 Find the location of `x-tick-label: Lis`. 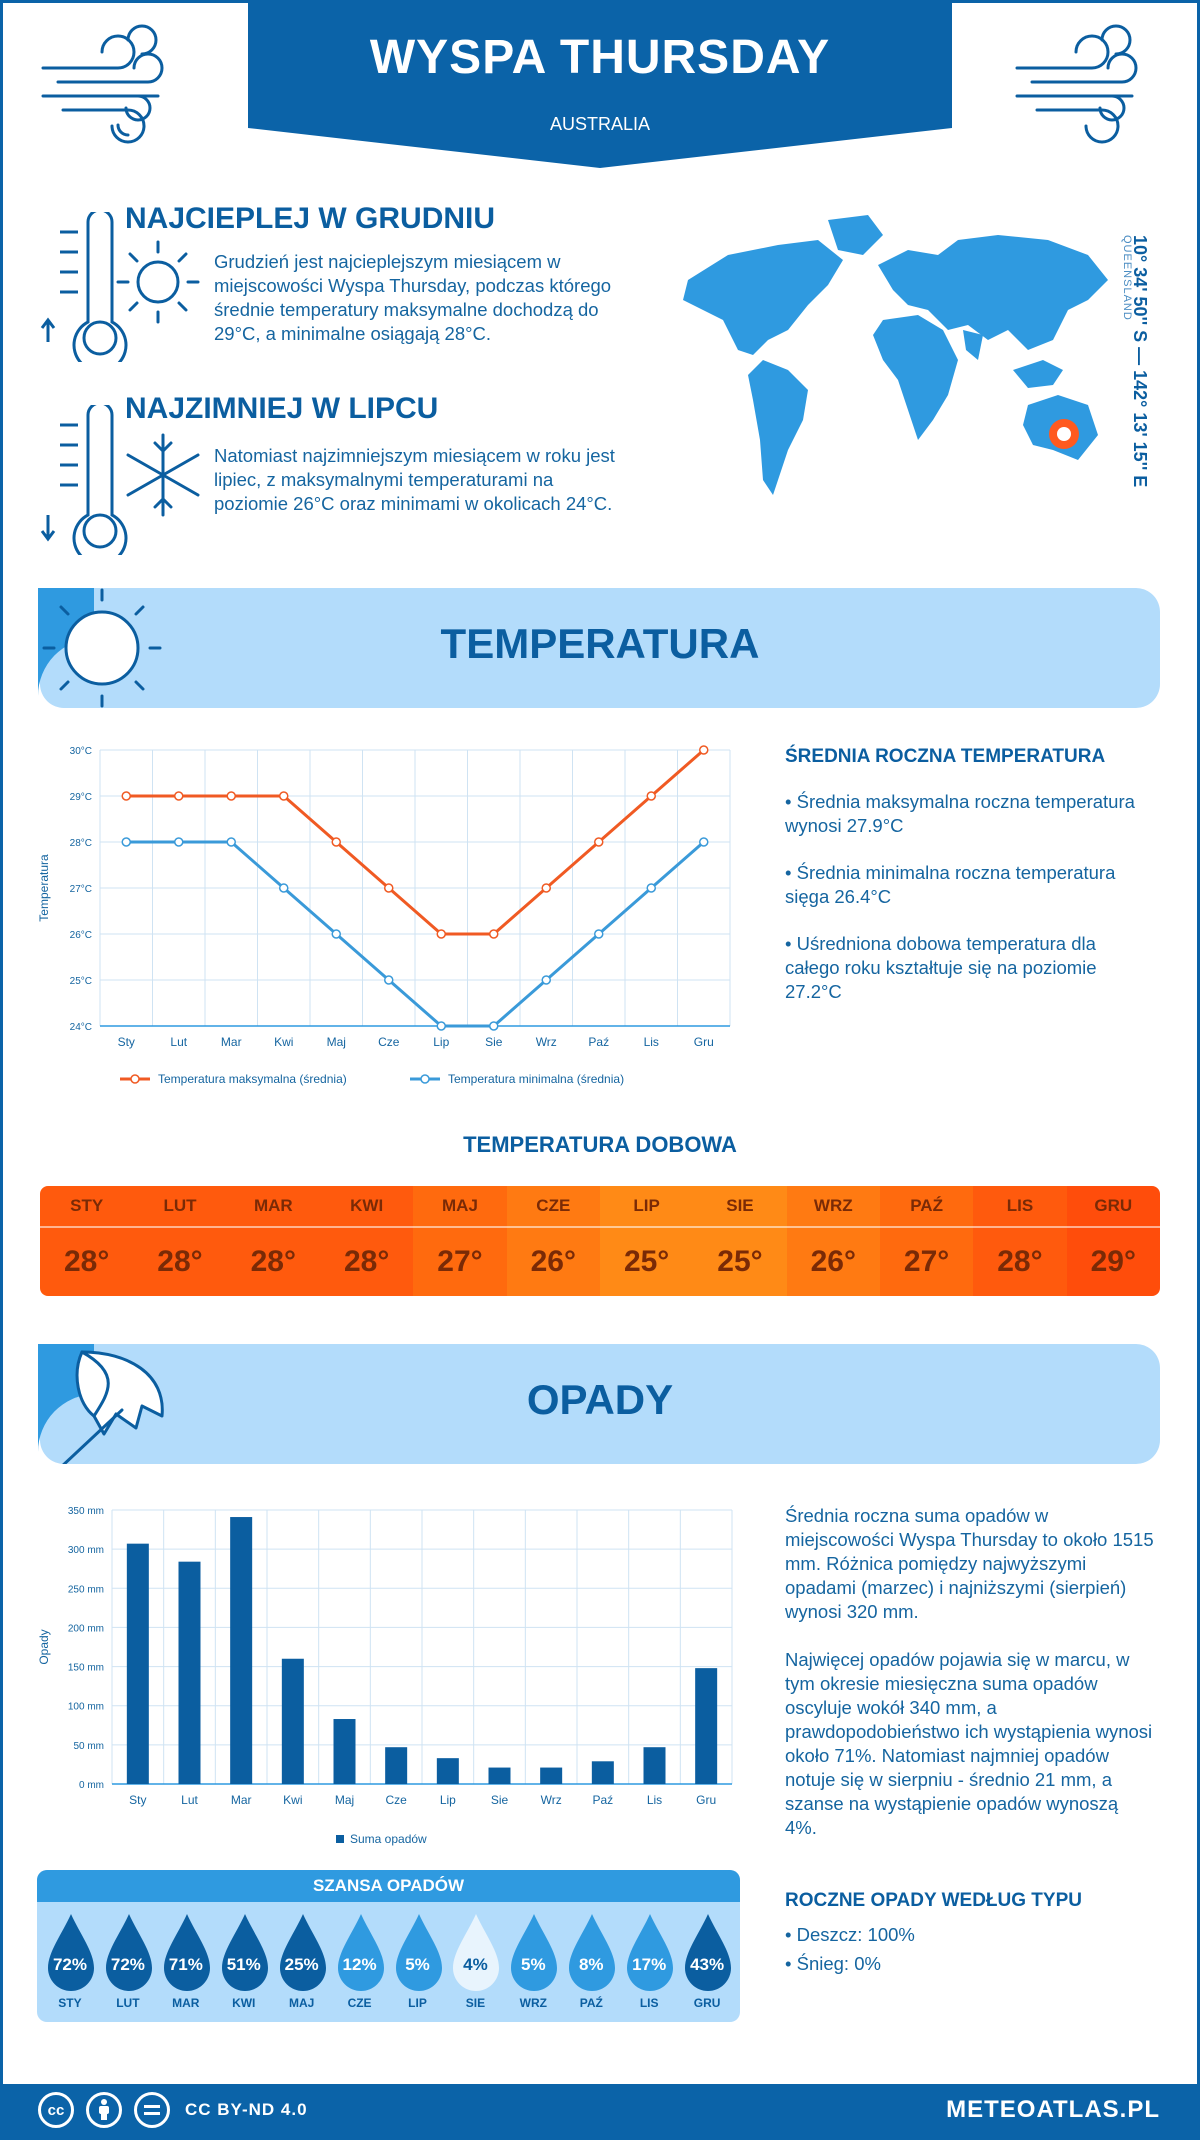

x-tick-label: Lis is located at coordinates (651, 1042).